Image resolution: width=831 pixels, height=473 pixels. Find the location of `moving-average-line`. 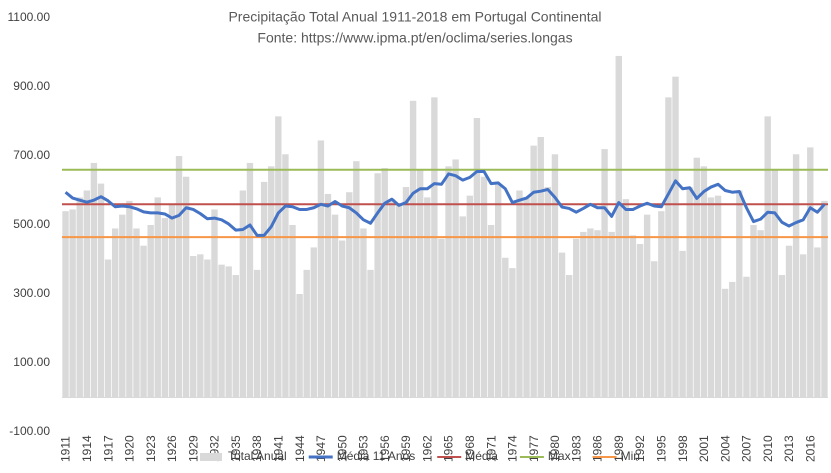

moving-average-line is located at coordinates (445, 203).